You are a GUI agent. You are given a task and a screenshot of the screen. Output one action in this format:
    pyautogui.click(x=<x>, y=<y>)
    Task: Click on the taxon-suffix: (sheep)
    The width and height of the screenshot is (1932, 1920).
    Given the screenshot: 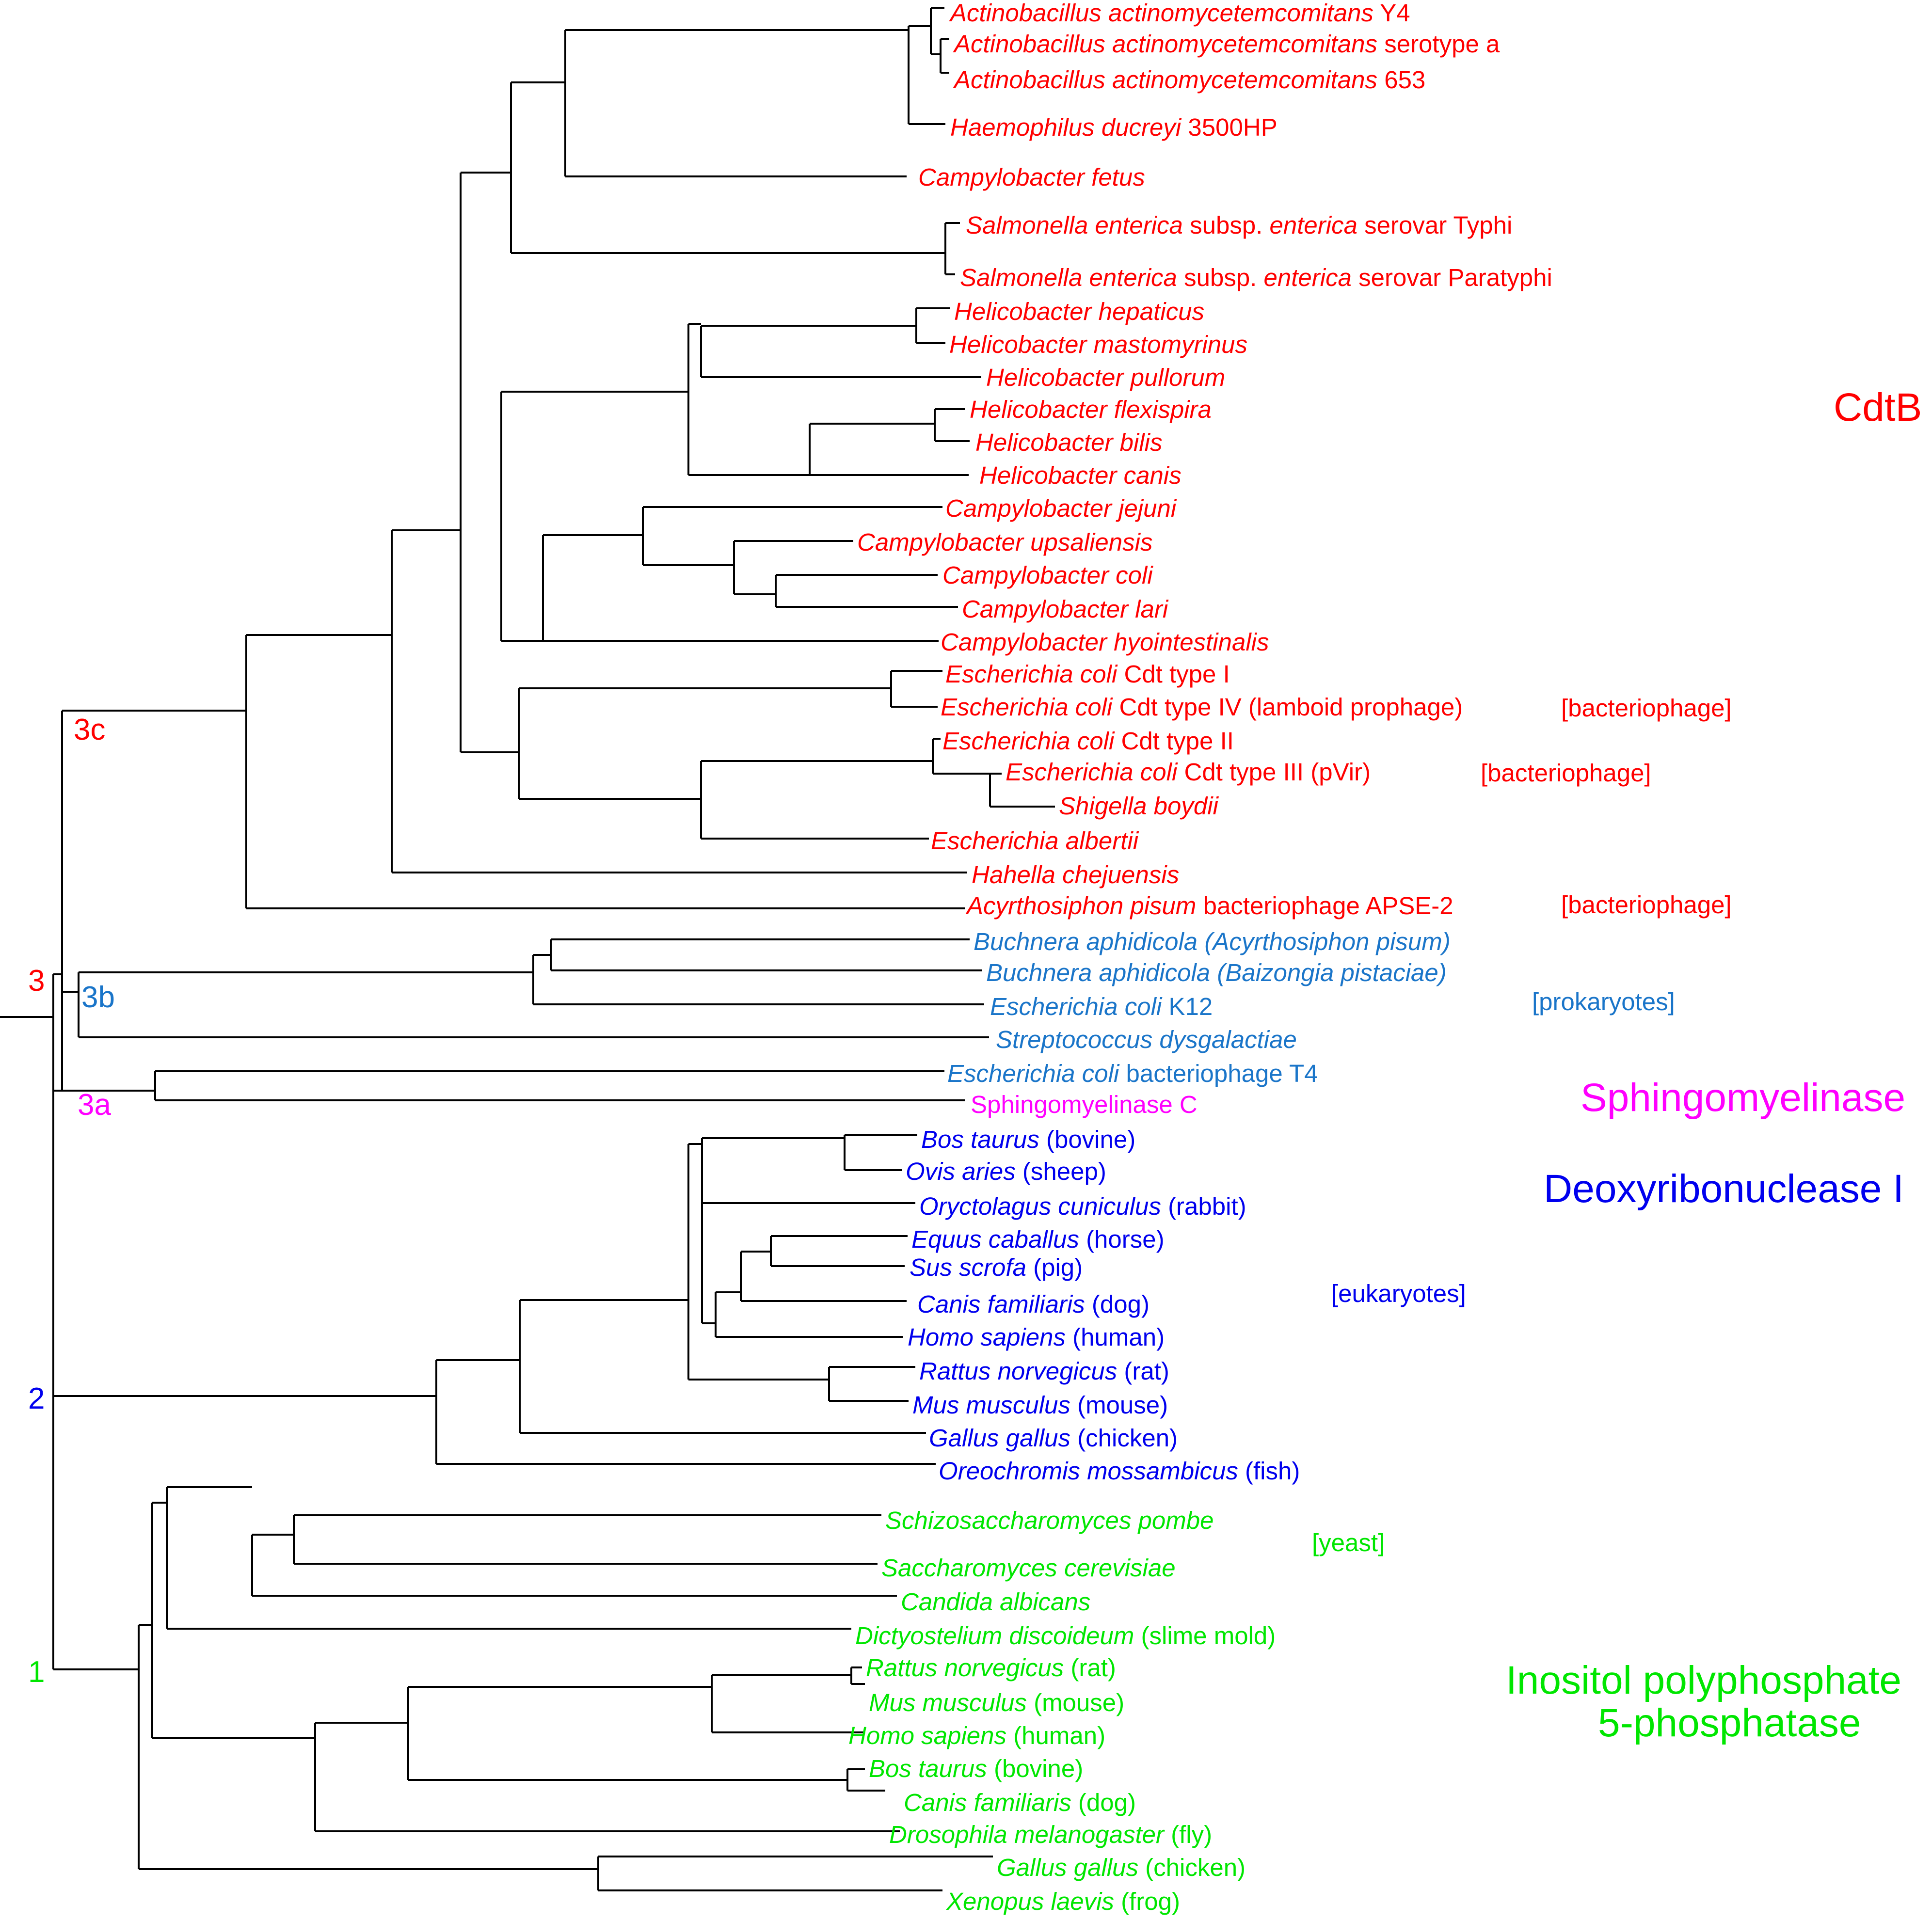 What is the action you would take?
    pyautogui.click(x=1061, y=1171)
    